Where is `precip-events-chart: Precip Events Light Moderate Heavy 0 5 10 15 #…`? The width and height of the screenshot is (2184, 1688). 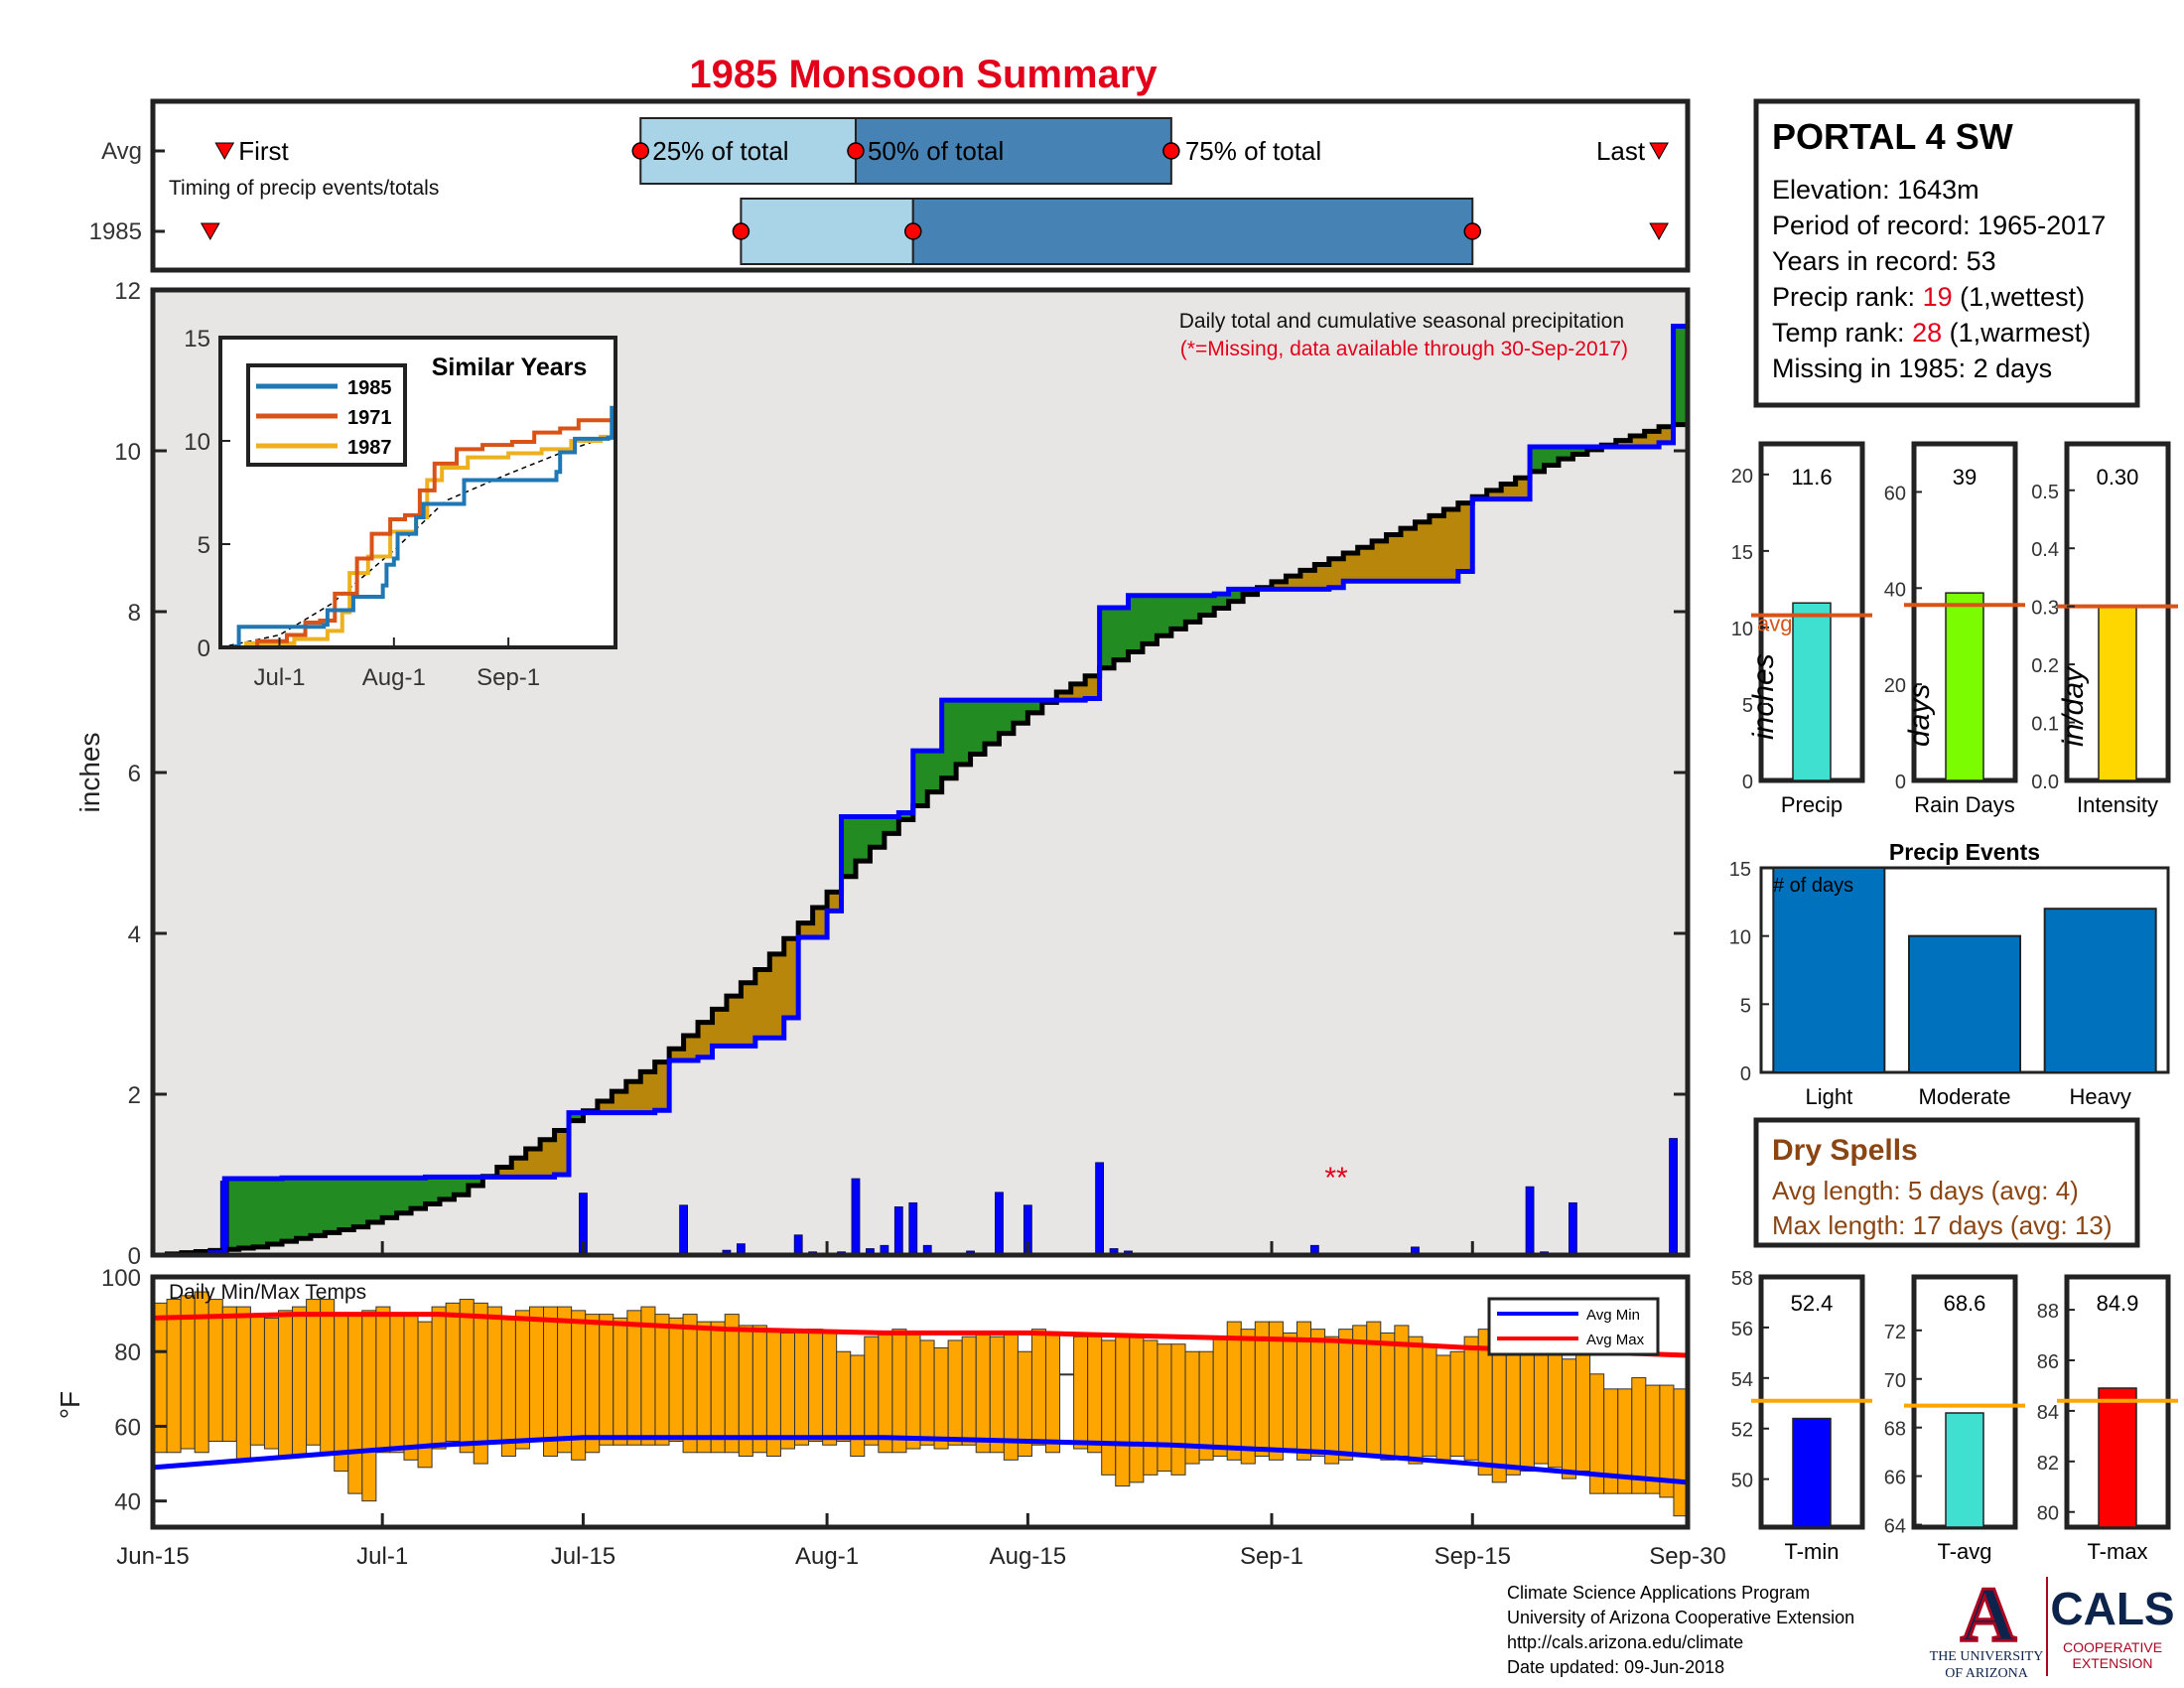
precip-events-chart: Precip Events Light Moderate Heavy 0 5 10 15 #… is located at coordinates (1949, 974).